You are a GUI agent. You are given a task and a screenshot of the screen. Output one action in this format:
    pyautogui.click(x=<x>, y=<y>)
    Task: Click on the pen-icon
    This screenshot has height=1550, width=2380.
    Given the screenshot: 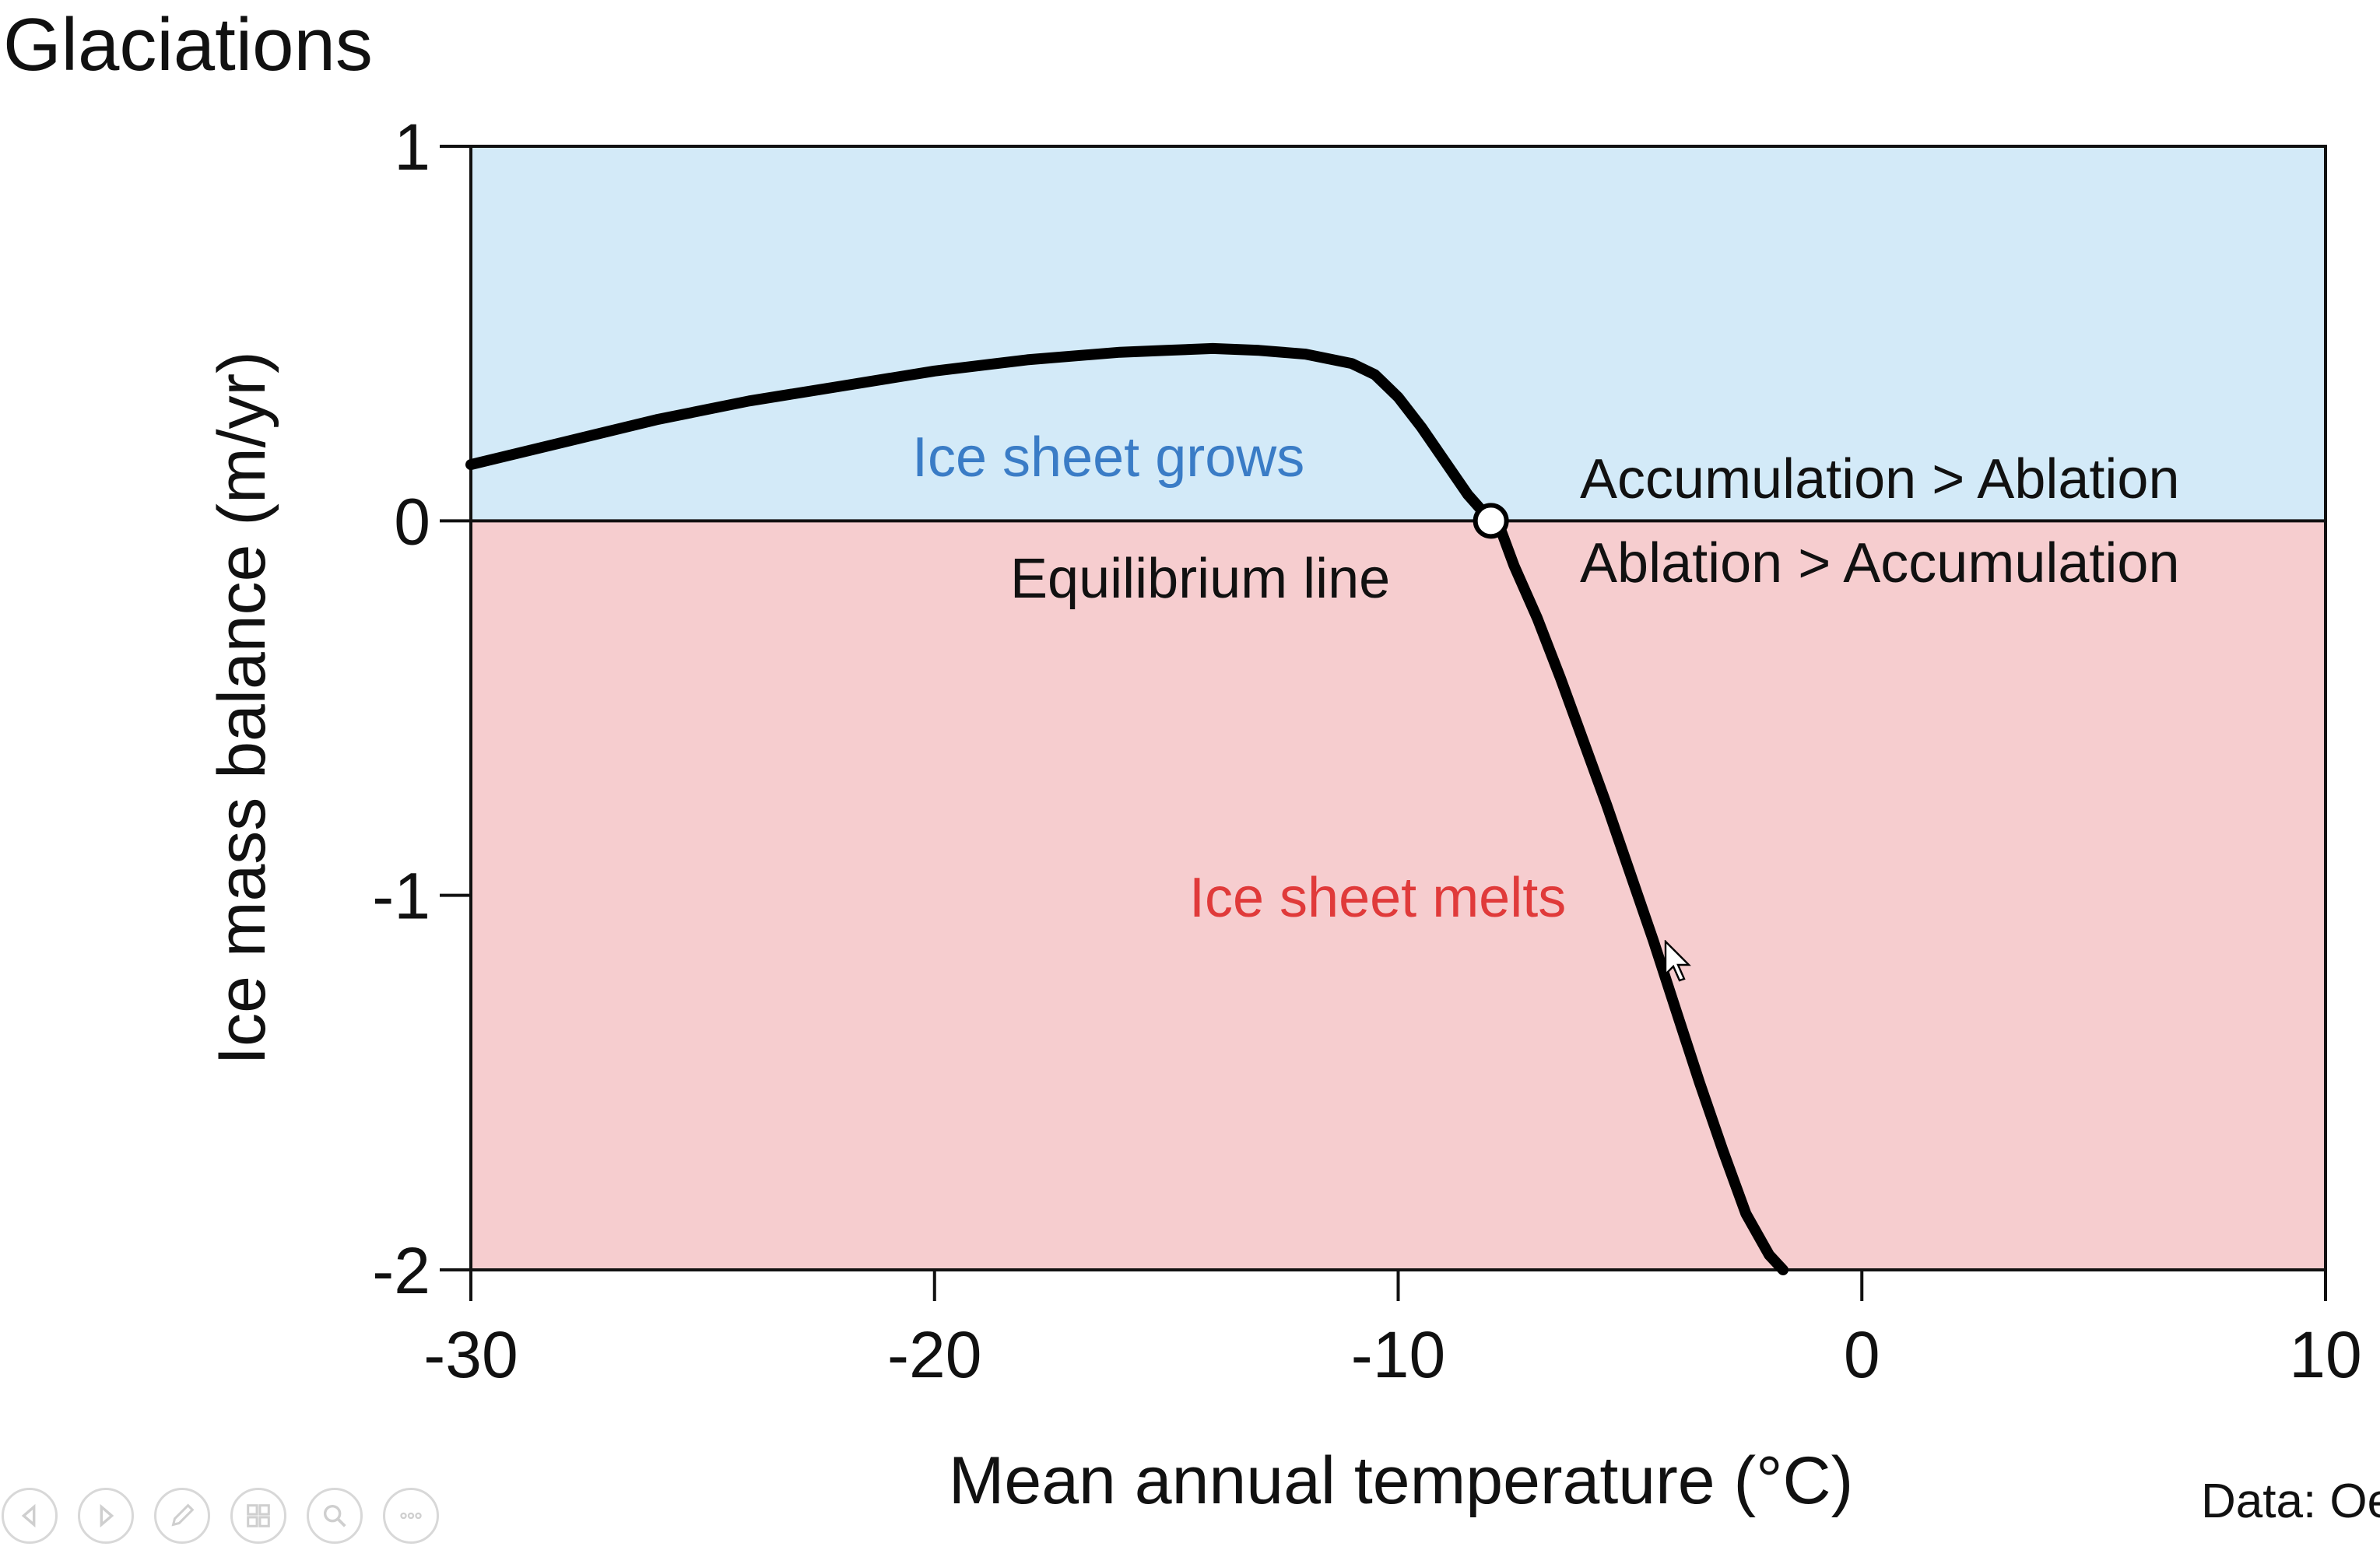 What is the action you would take?
    pyautogui.click(x=183, y=1515)
    